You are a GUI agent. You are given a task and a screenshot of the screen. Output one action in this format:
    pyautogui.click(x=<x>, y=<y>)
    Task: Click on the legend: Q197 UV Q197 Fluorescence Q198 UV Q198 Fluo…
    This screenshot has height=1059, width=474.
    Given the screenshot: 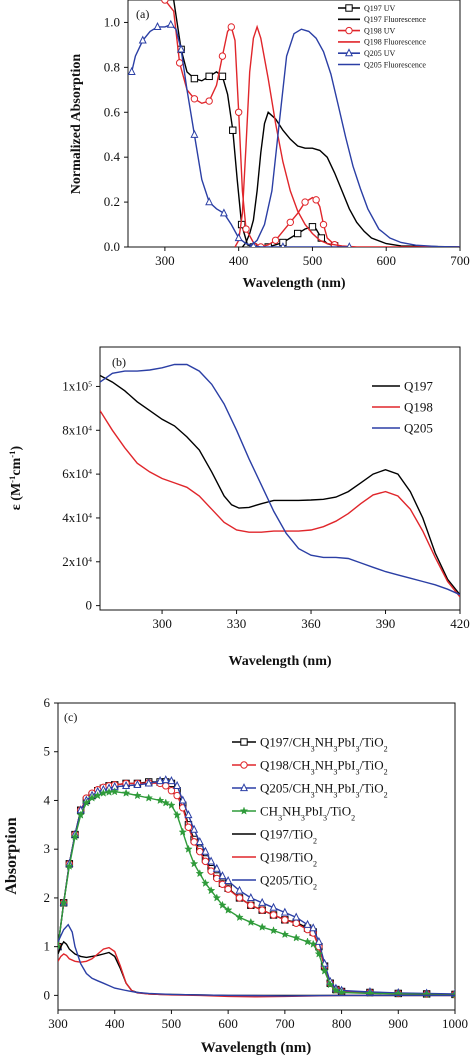 What is the action you would take?
    pyautogui.click(x=382, y=36)
    